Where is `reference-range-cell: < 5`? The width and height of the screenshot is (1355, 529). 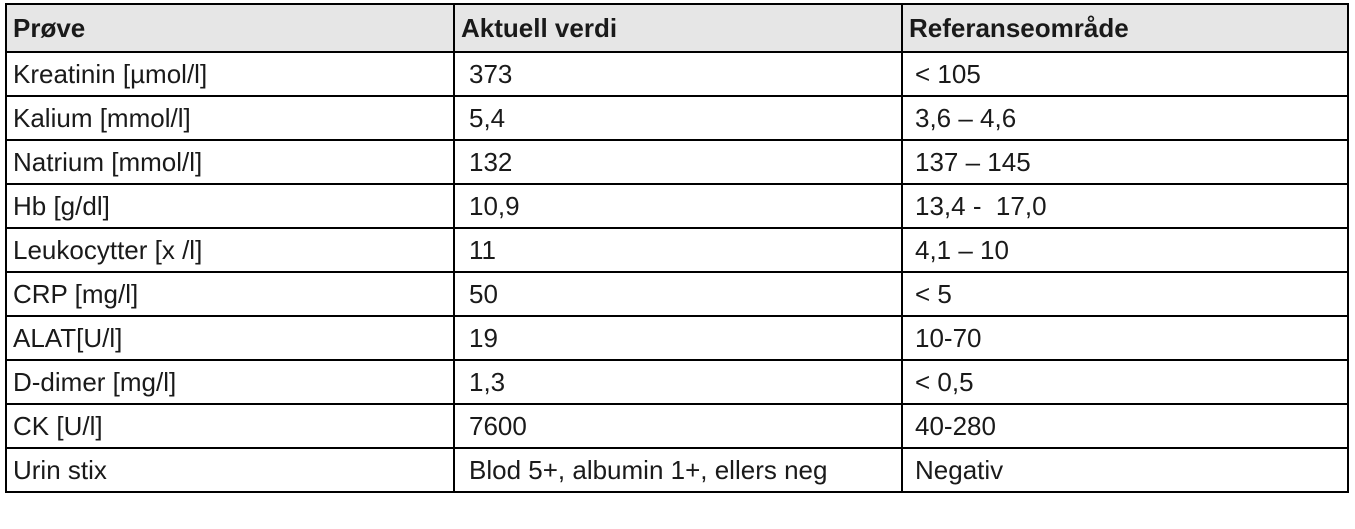
reference-range-cell: < 5 is located at coordinates (1125, 294).